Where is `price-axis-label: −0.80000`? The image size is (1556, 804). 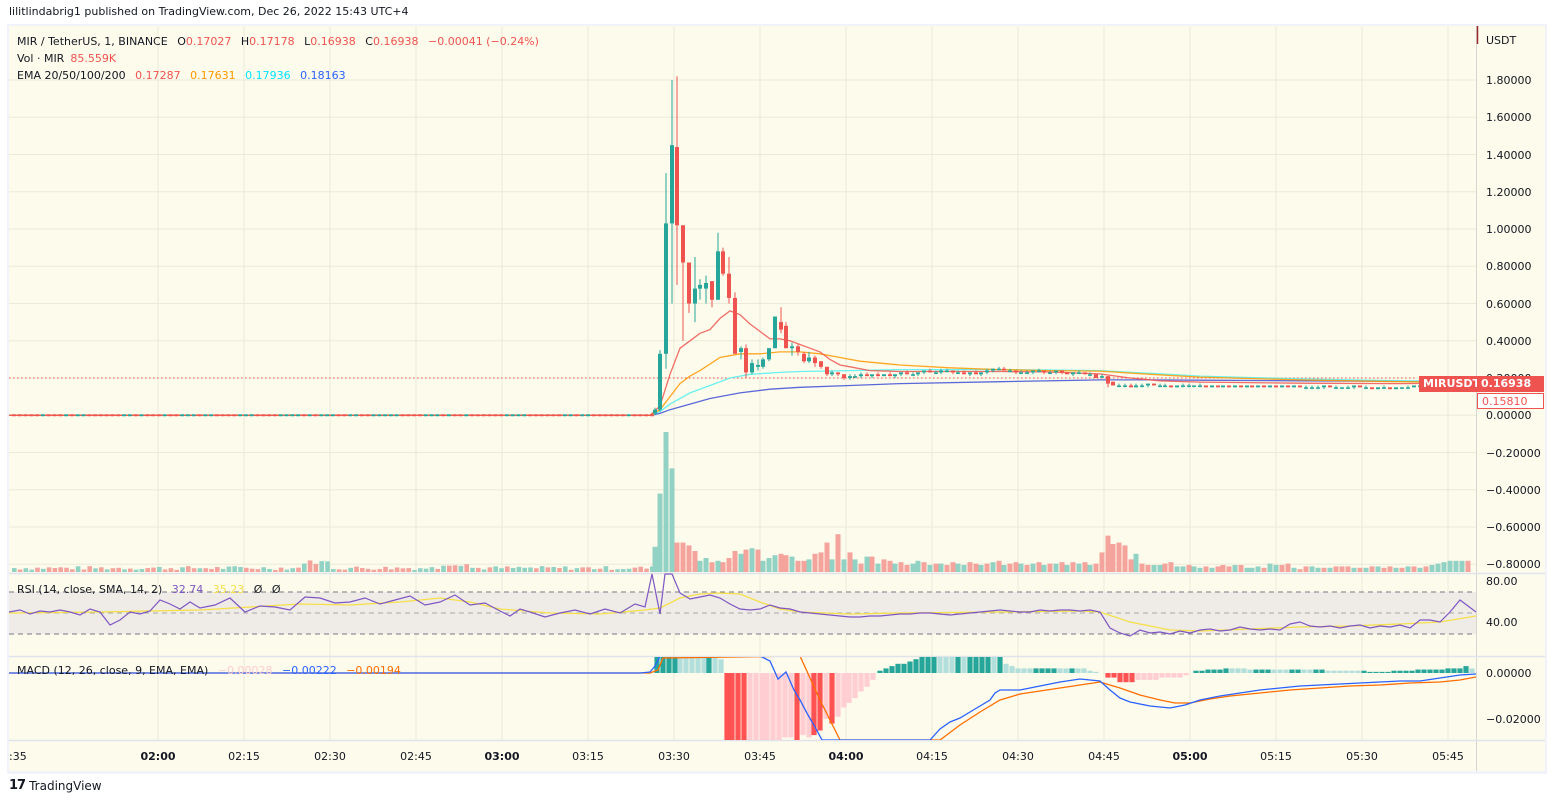 price-axis-label: −0.80000 is located at coordinates (1513, 565).